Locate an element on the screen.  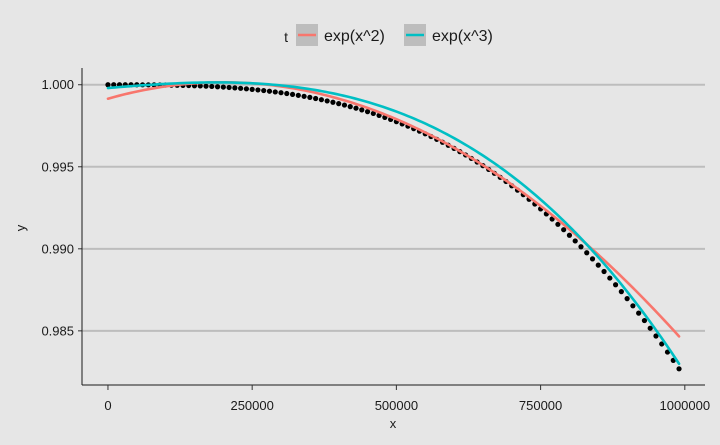
y-axis-title: y is located at coordinates (20, 227).